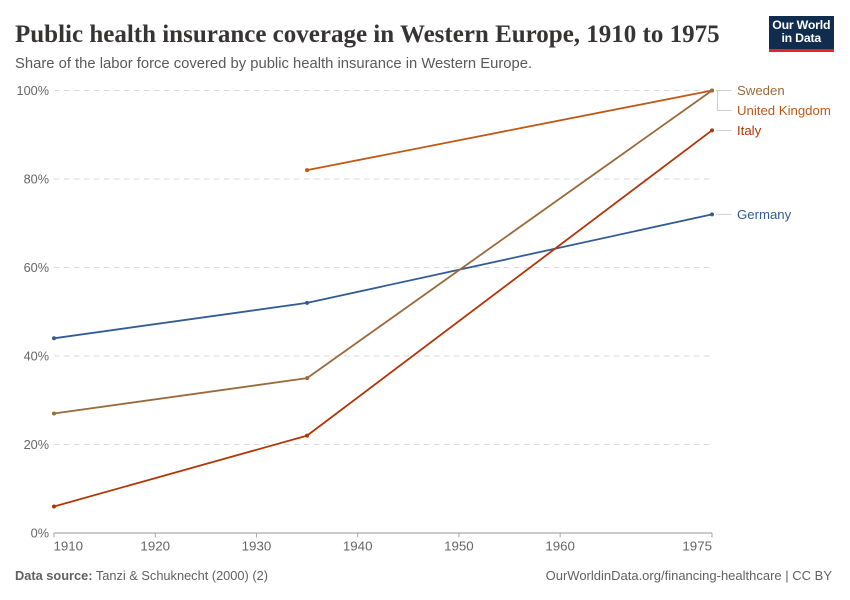  What do you see at coordinates (33, 91) in the screenshot?
I see `y-axis-tick-label: 100%` at bounding box center [33, 91].